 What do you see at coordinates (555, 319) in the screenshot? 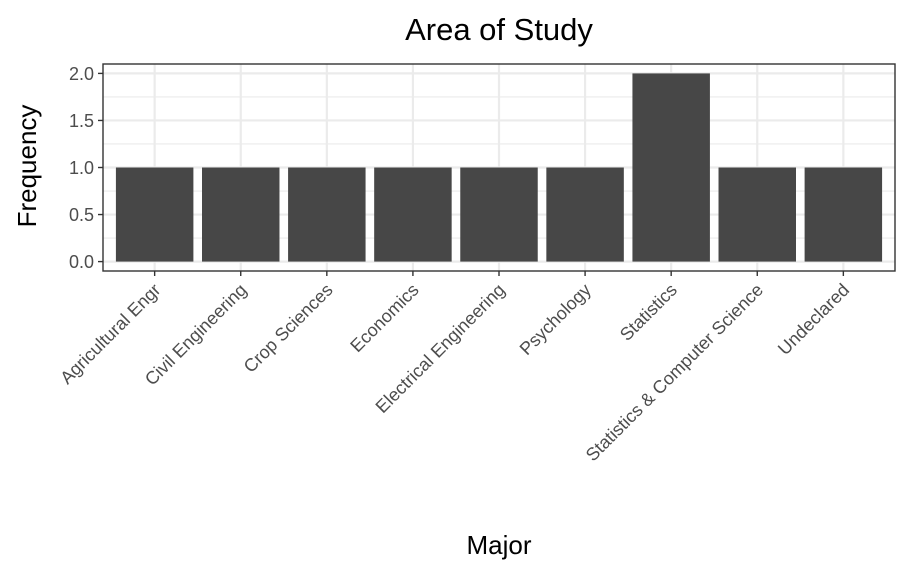
I see `x-tick-label: Psychology` at bounding box center [555, 319].